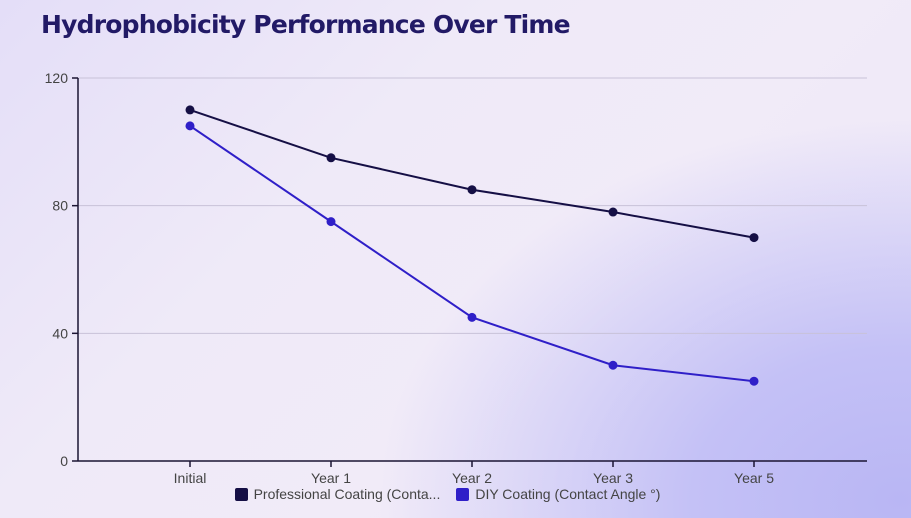 This screenshot has width=911, height=518. What do you see at coordinates (60, 333) in the screenshot?
I see `y-tick-label: 40` at bounding box center [60, 333].